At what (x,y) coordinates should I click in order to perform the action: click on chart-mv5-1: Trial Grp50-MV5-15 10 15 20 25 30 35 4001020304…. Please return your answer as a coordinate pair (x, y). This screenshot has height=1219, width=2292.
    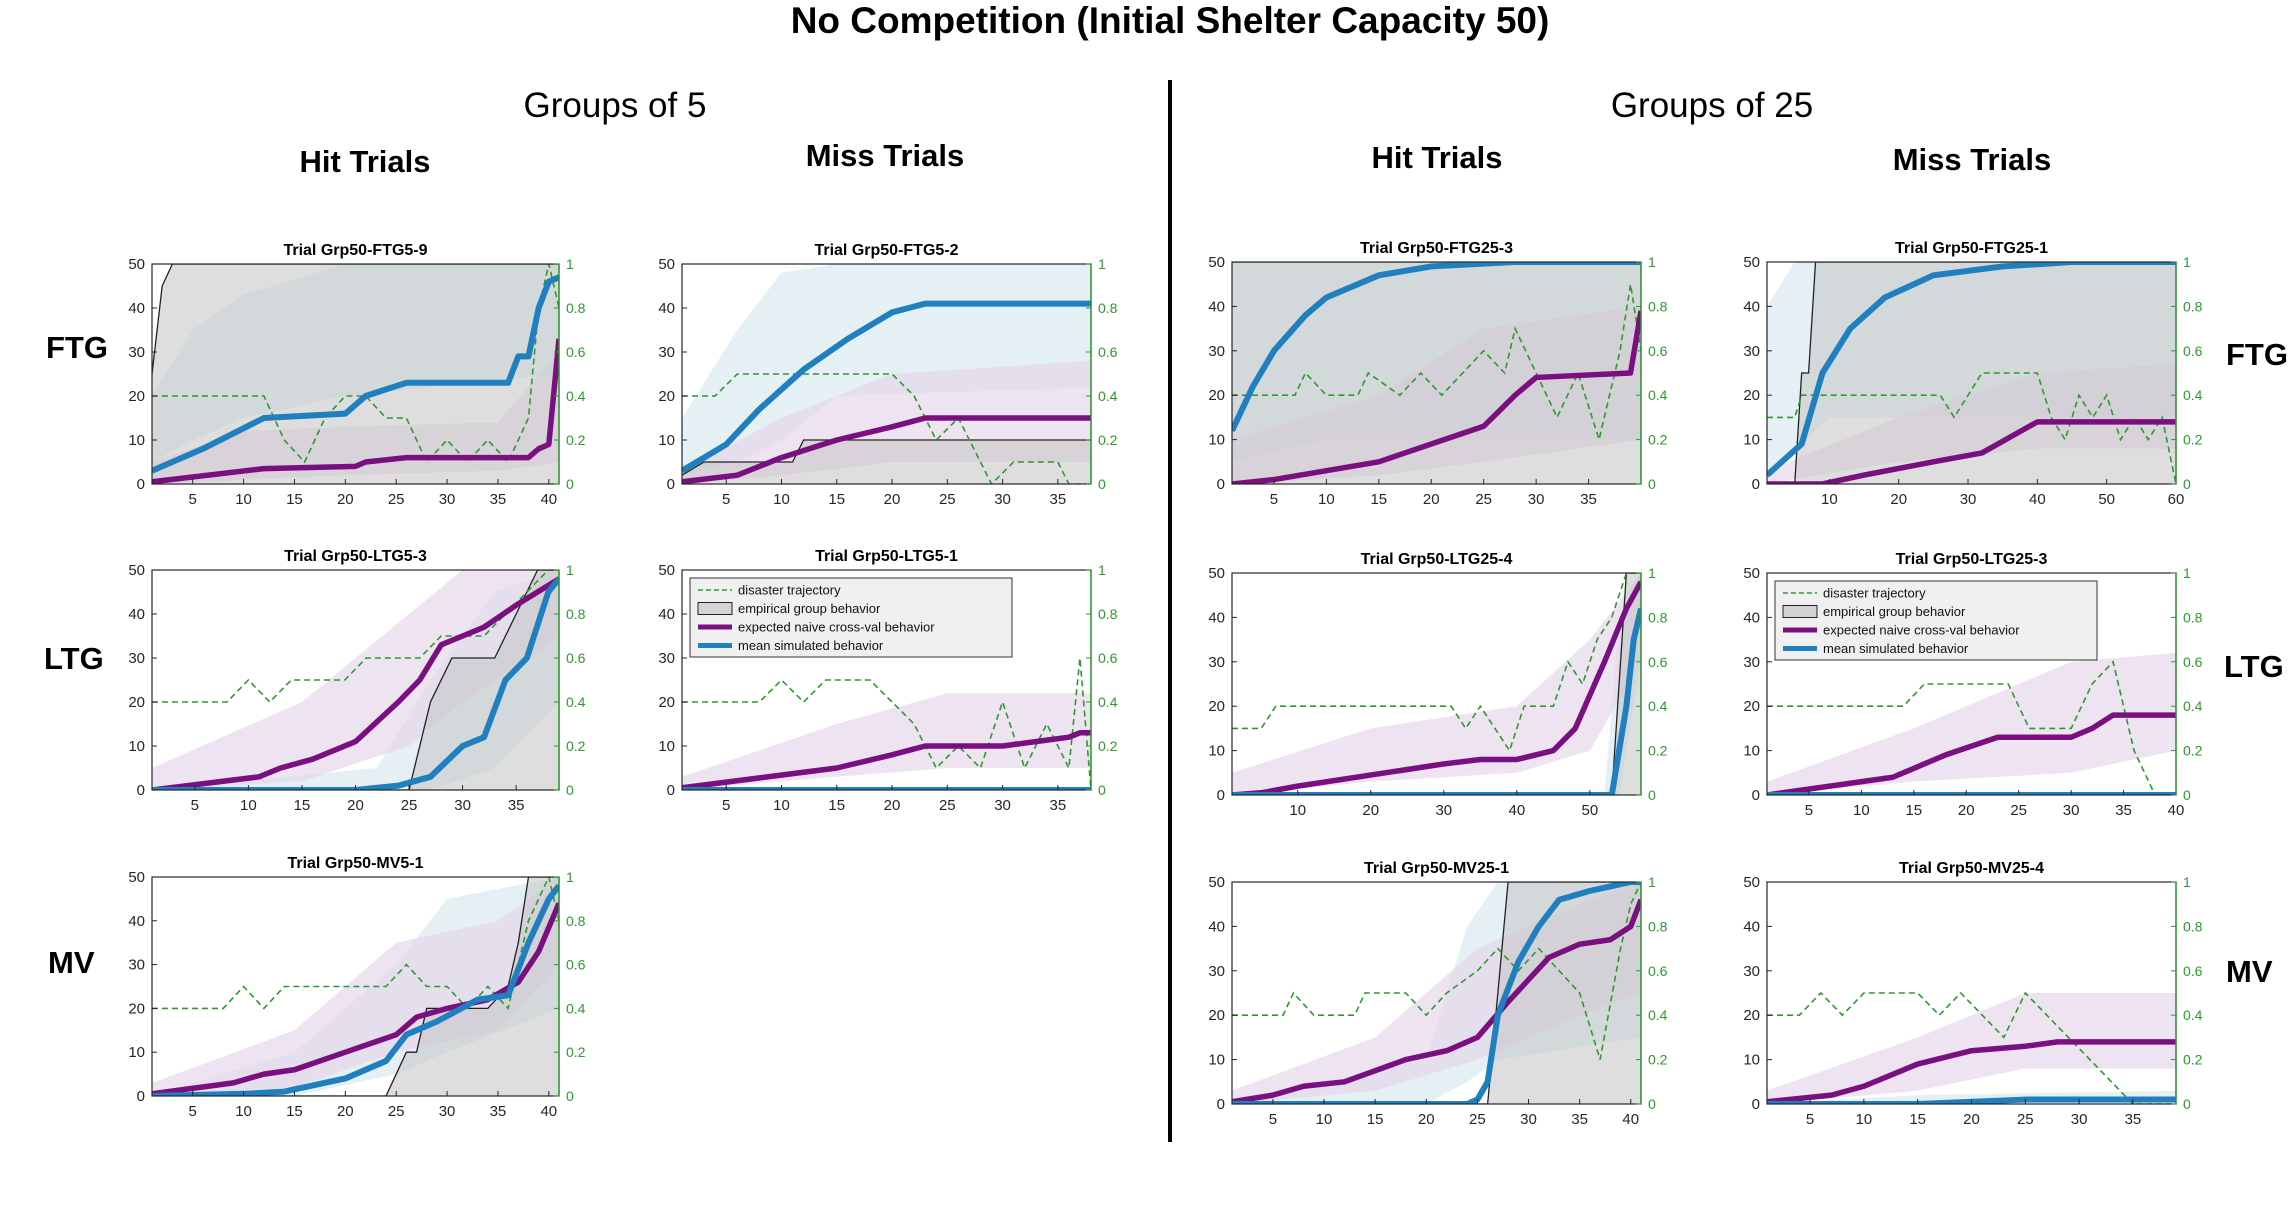
    Looking at the image, I should click on (356, 987).